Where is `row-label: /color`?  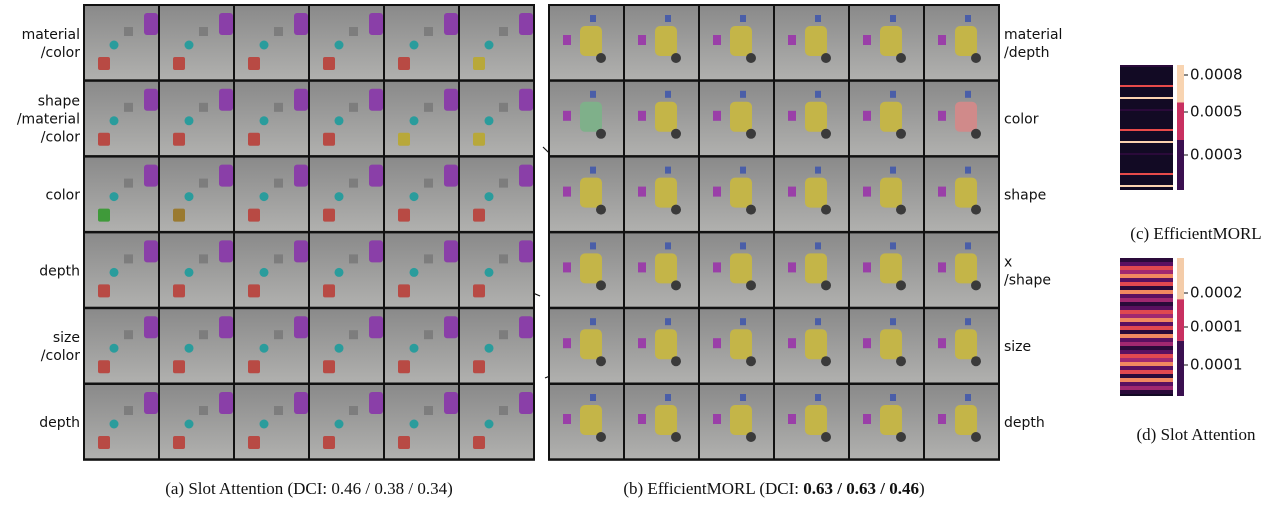 row-label: /color is located at coordinates (60, 356).